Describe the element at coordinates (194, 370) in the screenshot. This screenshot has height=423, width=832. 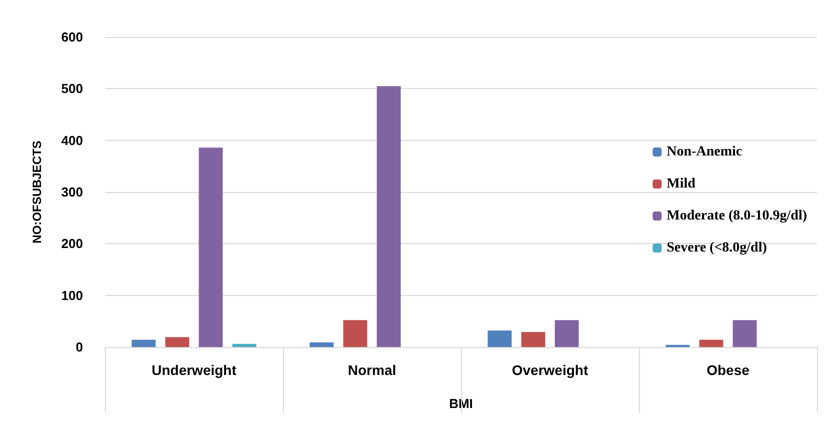
I see `x-tick-label: Underweight` at that location.